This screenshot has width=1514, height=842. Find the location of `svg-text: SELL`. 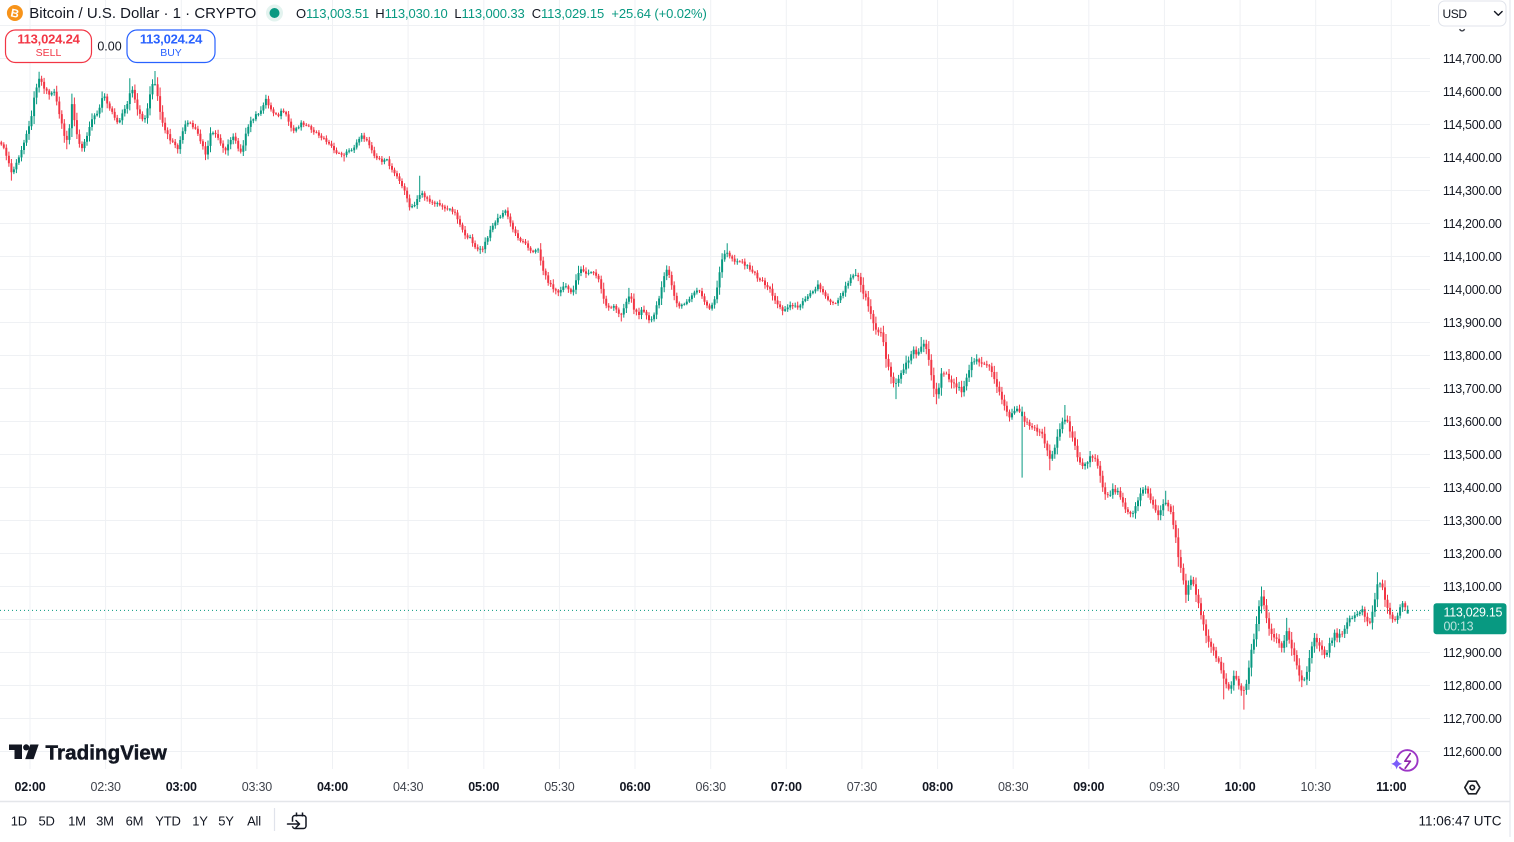

svg-text: SELL is located at coordinates (49, 53).